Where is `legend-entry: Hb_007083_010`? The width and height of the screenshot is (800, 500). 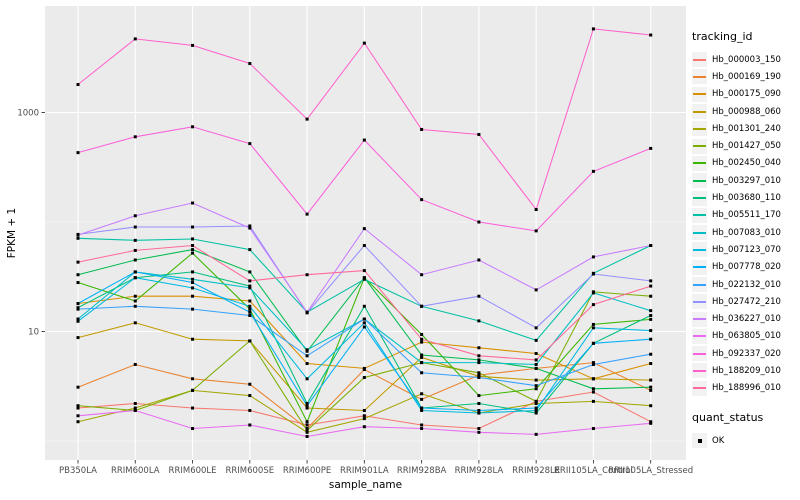
legend-entry: Hb_007083_010 is located at coordinates (745, 232).